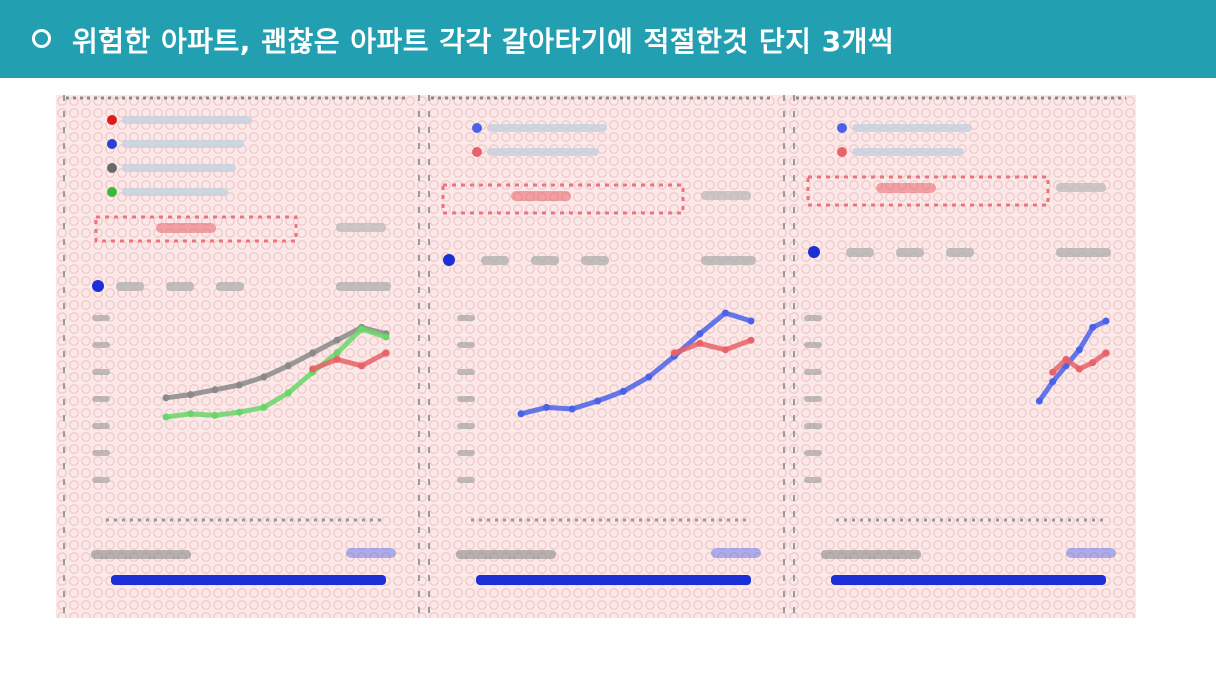 Image resolution: width=1216 pixels, height=684 pixels. I want to click on slide-header: 위험한 아파트, 괜찮은 아파트 각각 갈아타기에 적절한것 단지 3개씩, so click(608, 39).